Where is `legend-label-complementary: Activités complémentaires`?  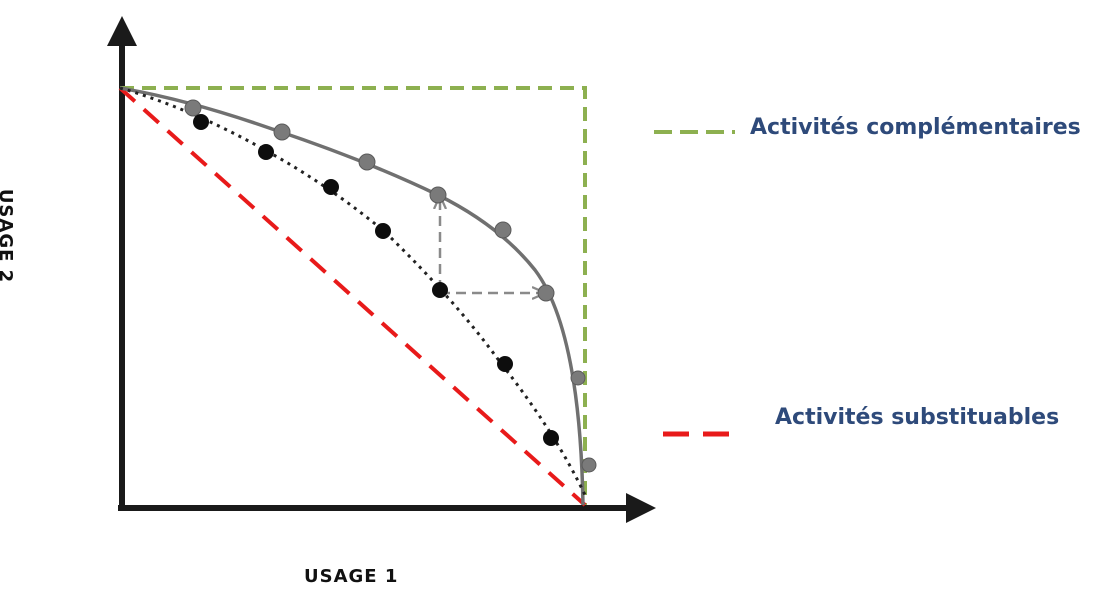 legend-label-complementary: Activités complémentaires is located at coordinates (915, 127).